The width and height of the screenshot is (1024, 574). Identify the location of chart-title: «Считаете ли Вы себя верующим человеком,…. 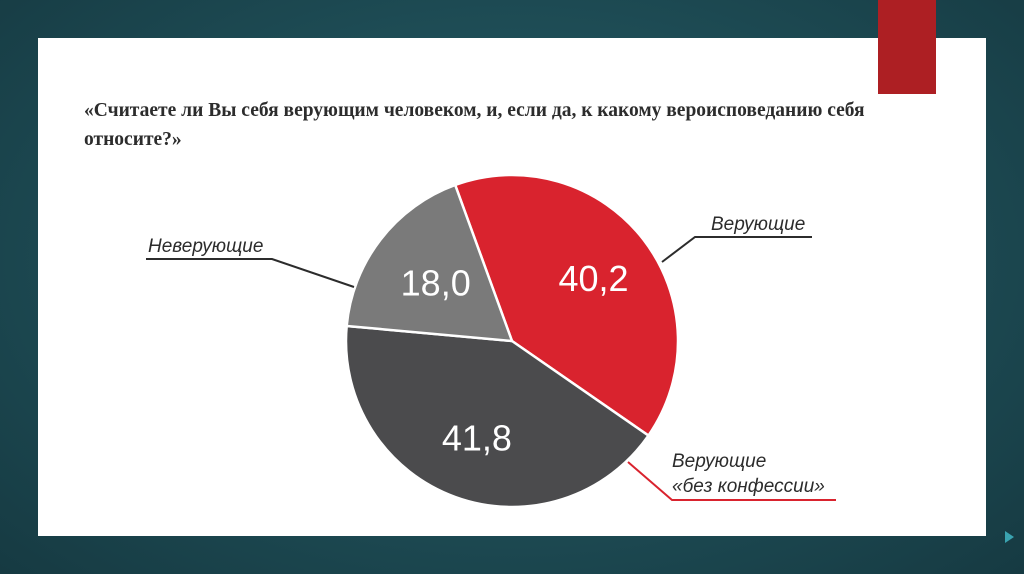
(474, 125).